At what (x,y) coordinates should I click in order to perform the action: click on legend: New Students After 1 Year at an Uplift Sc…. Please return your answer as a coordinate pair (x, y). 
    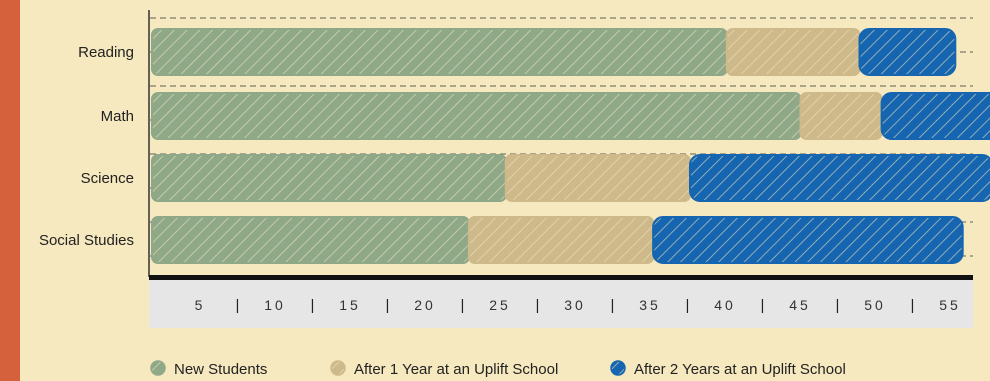
    Looking at the image, I should click on (498, 369).